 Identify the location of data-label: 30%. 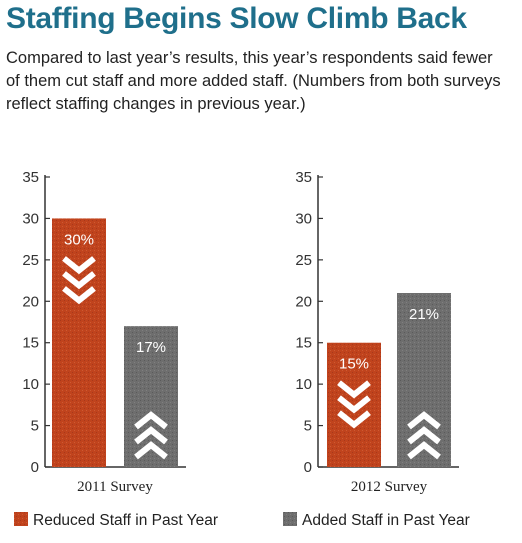
(79, 239).